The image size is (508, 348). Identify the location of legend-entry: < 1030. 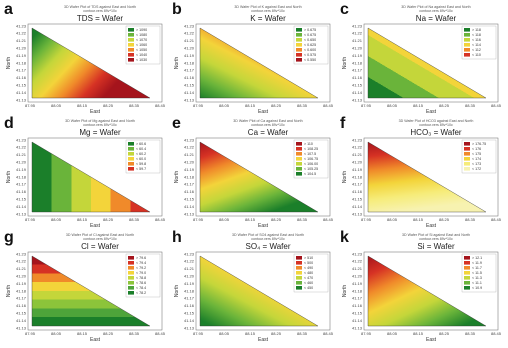
(141, 60).